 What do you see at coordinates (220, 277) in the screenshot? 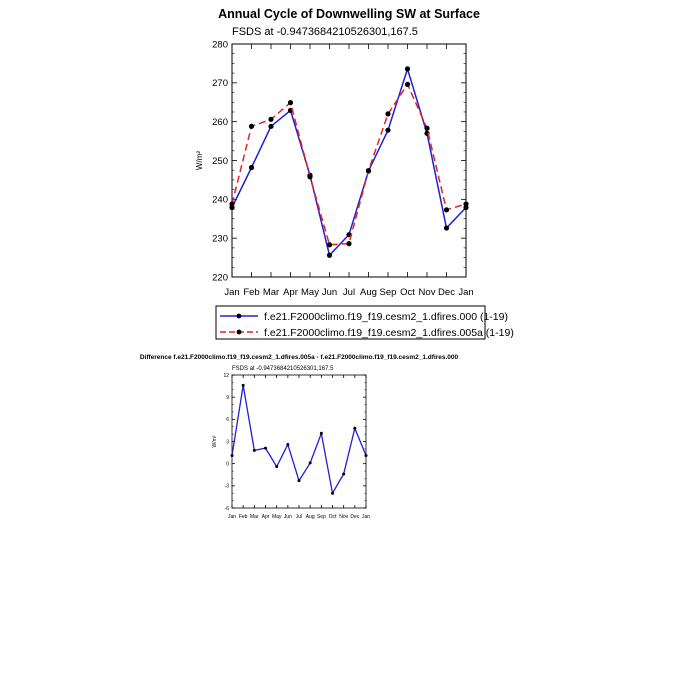
I see `y-tick-label: 220` at bounding box center [220, 277].